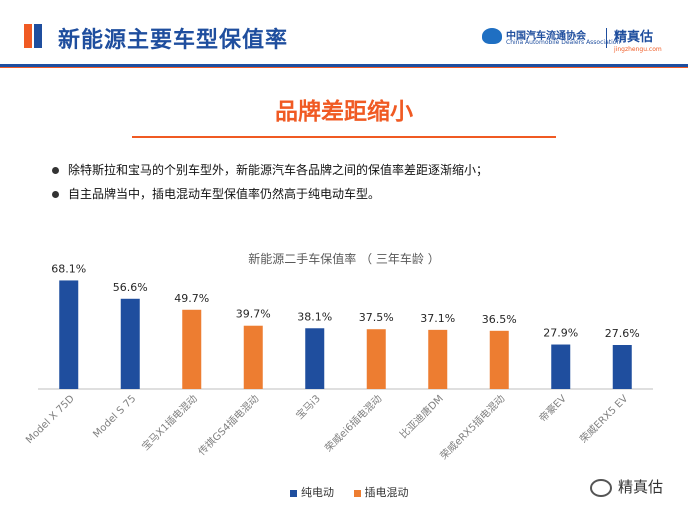 The width and height of the screenshot is (688, 514). Describe the element at coordinates (308, 407) in the screenshot. I see `x-tick-label: 宝马i3` at that location.